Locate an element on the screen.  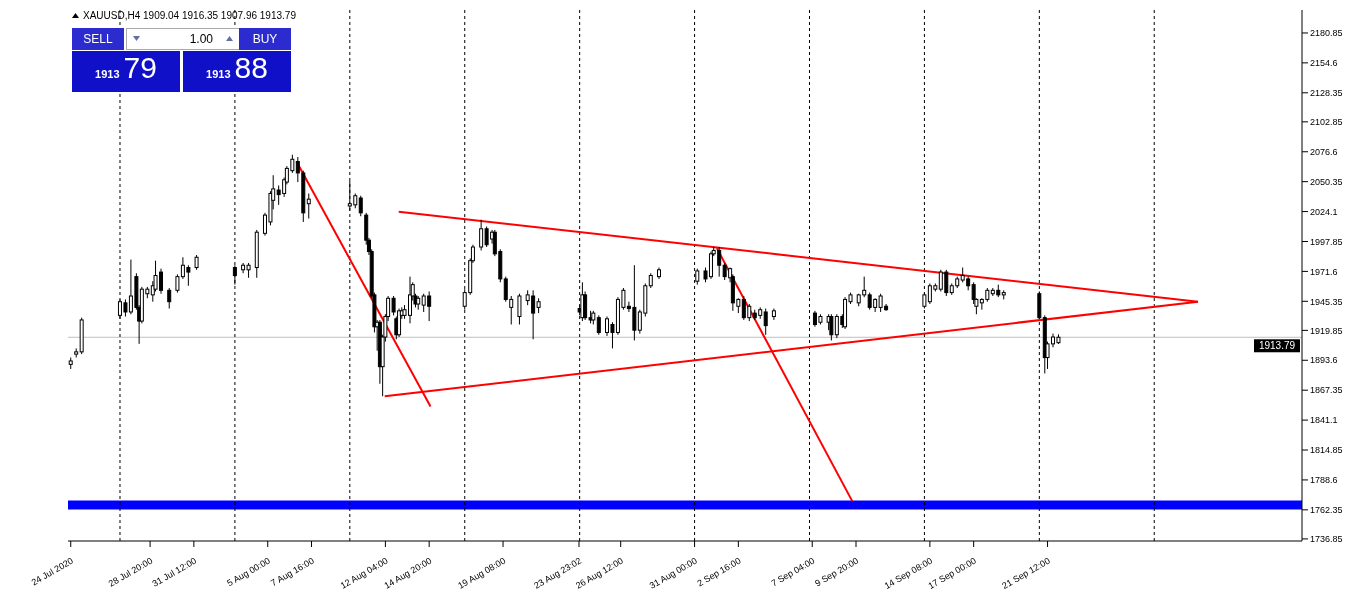
y-tick-label: 2128.35 is located at coordinates (1326, 92).